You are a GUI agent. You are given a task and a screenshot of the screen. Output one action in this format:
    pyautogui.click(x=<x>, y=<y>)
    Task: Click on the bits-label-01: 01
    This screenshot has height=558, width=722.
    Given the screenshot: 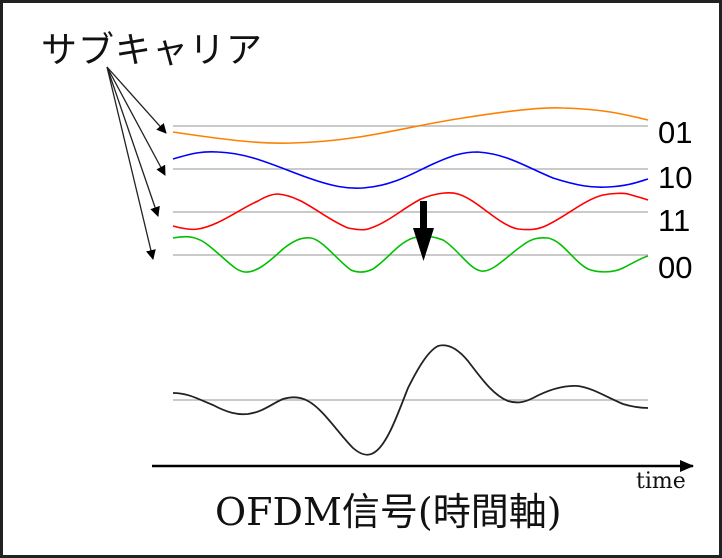 What is the action you would take?
    pyautogui.click(x=675, y=132)
    